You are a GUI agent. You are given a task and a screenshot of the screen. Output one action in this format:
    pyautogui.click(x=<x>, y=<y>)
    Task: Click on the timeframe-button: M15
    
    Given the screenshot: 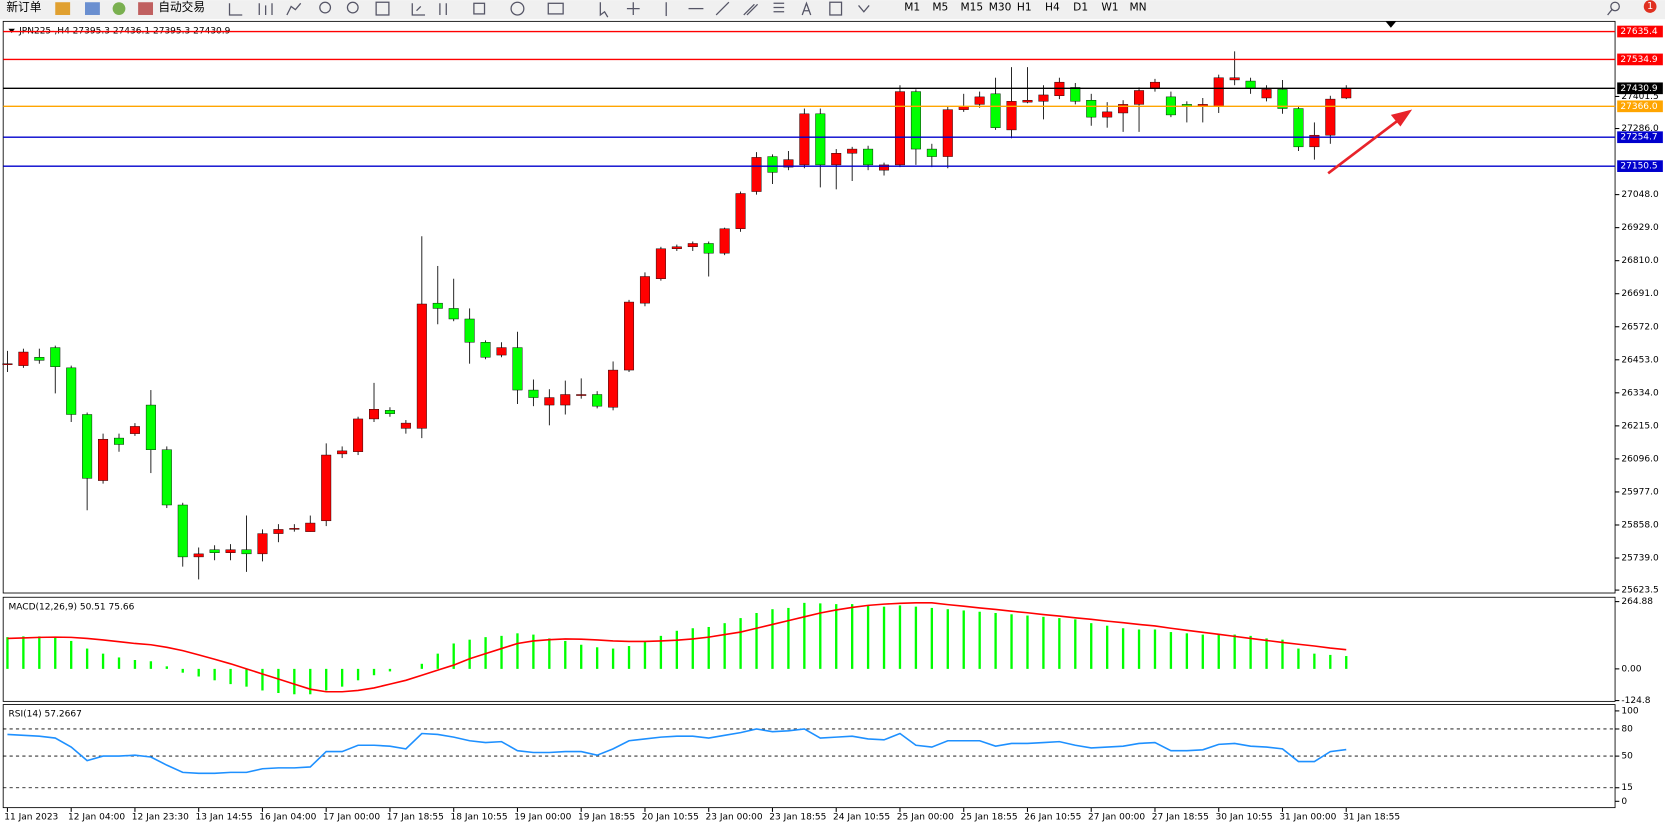 What is the action you would take?
    pyautogui.click(x=972, y=7)
    